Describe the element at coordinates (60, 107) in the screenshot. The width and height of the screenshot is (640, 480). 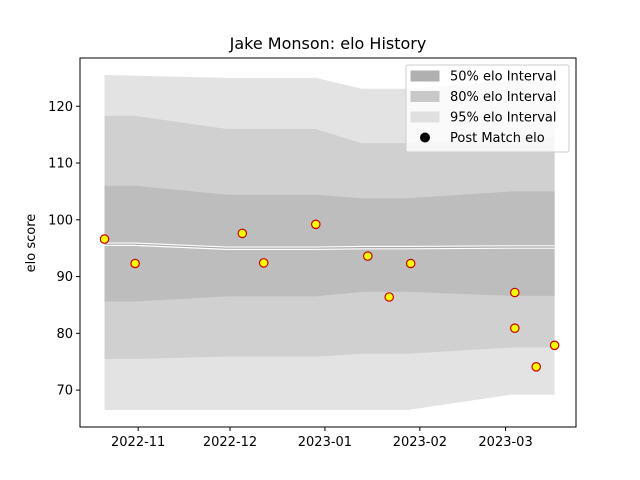
I see `y-tick-label: 120` at that location.